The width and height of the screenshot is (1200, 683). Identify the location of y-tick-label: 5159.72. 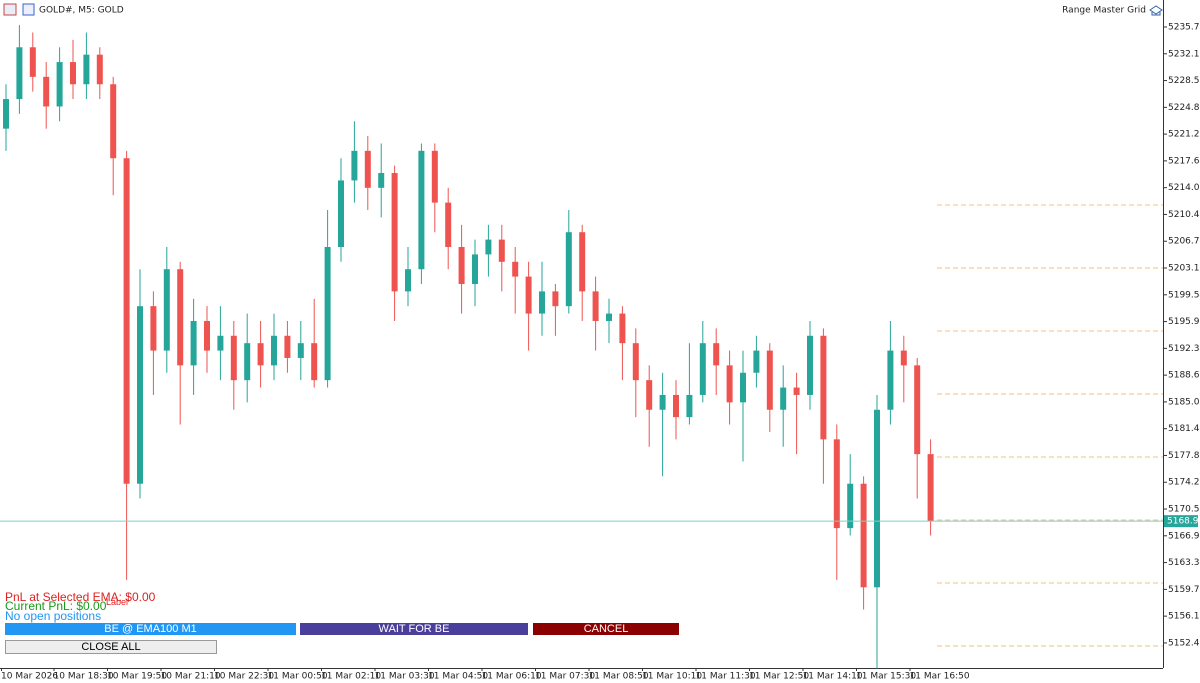
(1184, 590).